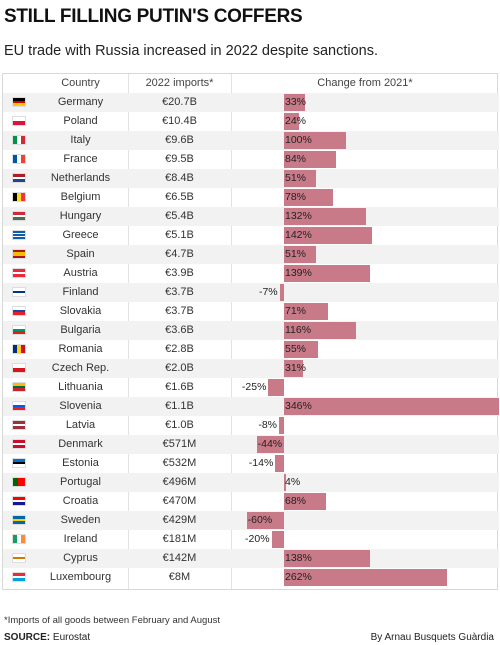  What do you see at coordinates (179, 539) in the screenshot?
I see `imports-value: €181M` at bounding box center [179, 539].